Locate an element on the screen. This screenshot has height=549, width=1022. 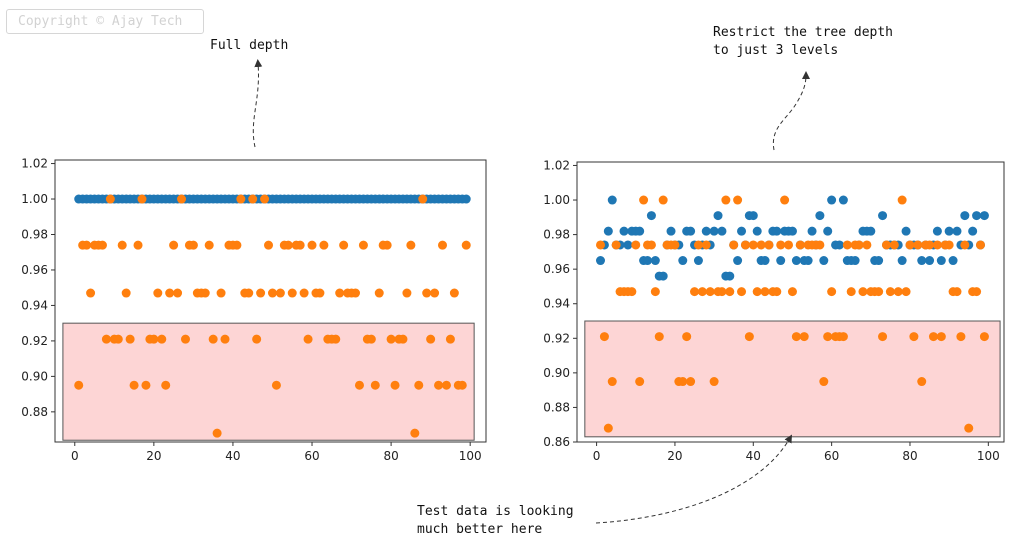
y-tick-label: 0.96 is located at coordinates (556, 269).